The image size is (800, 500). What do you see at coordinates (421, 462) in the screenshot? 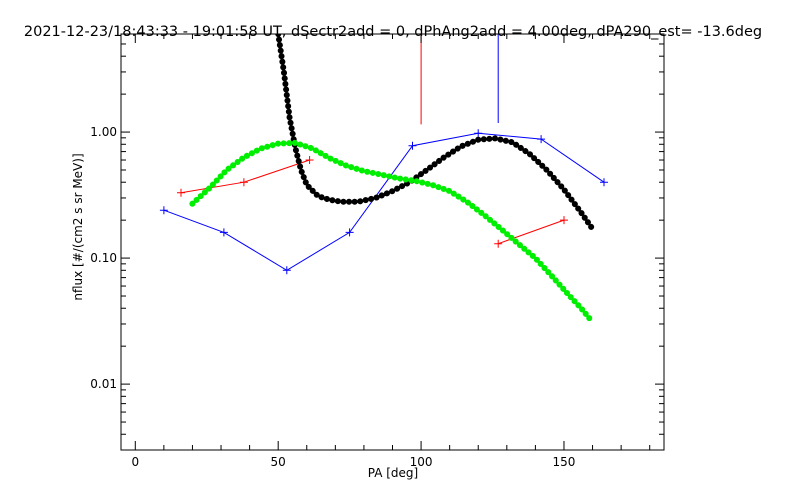
I see `x-tick-label: 100` at bounding box center [421, 462].